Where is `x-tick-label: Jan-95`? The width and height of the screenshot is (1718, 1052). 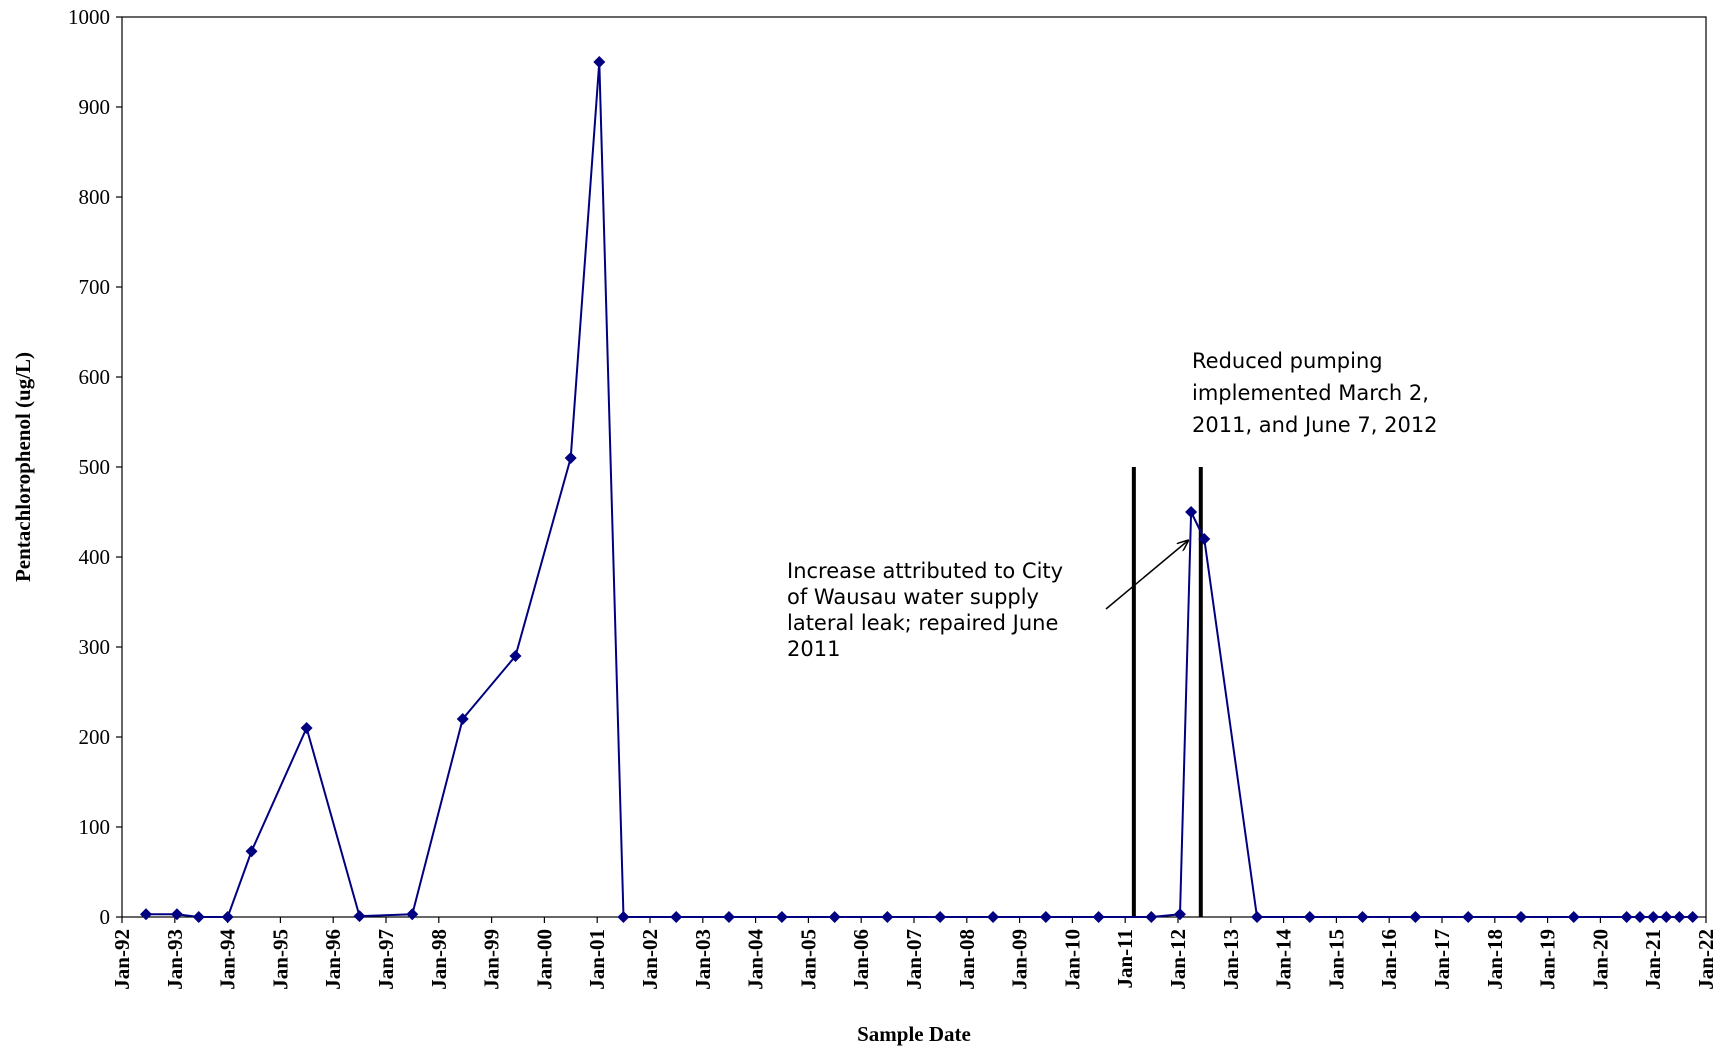 x-tick-label: Jan-95 is located at coordinates (280, 959).